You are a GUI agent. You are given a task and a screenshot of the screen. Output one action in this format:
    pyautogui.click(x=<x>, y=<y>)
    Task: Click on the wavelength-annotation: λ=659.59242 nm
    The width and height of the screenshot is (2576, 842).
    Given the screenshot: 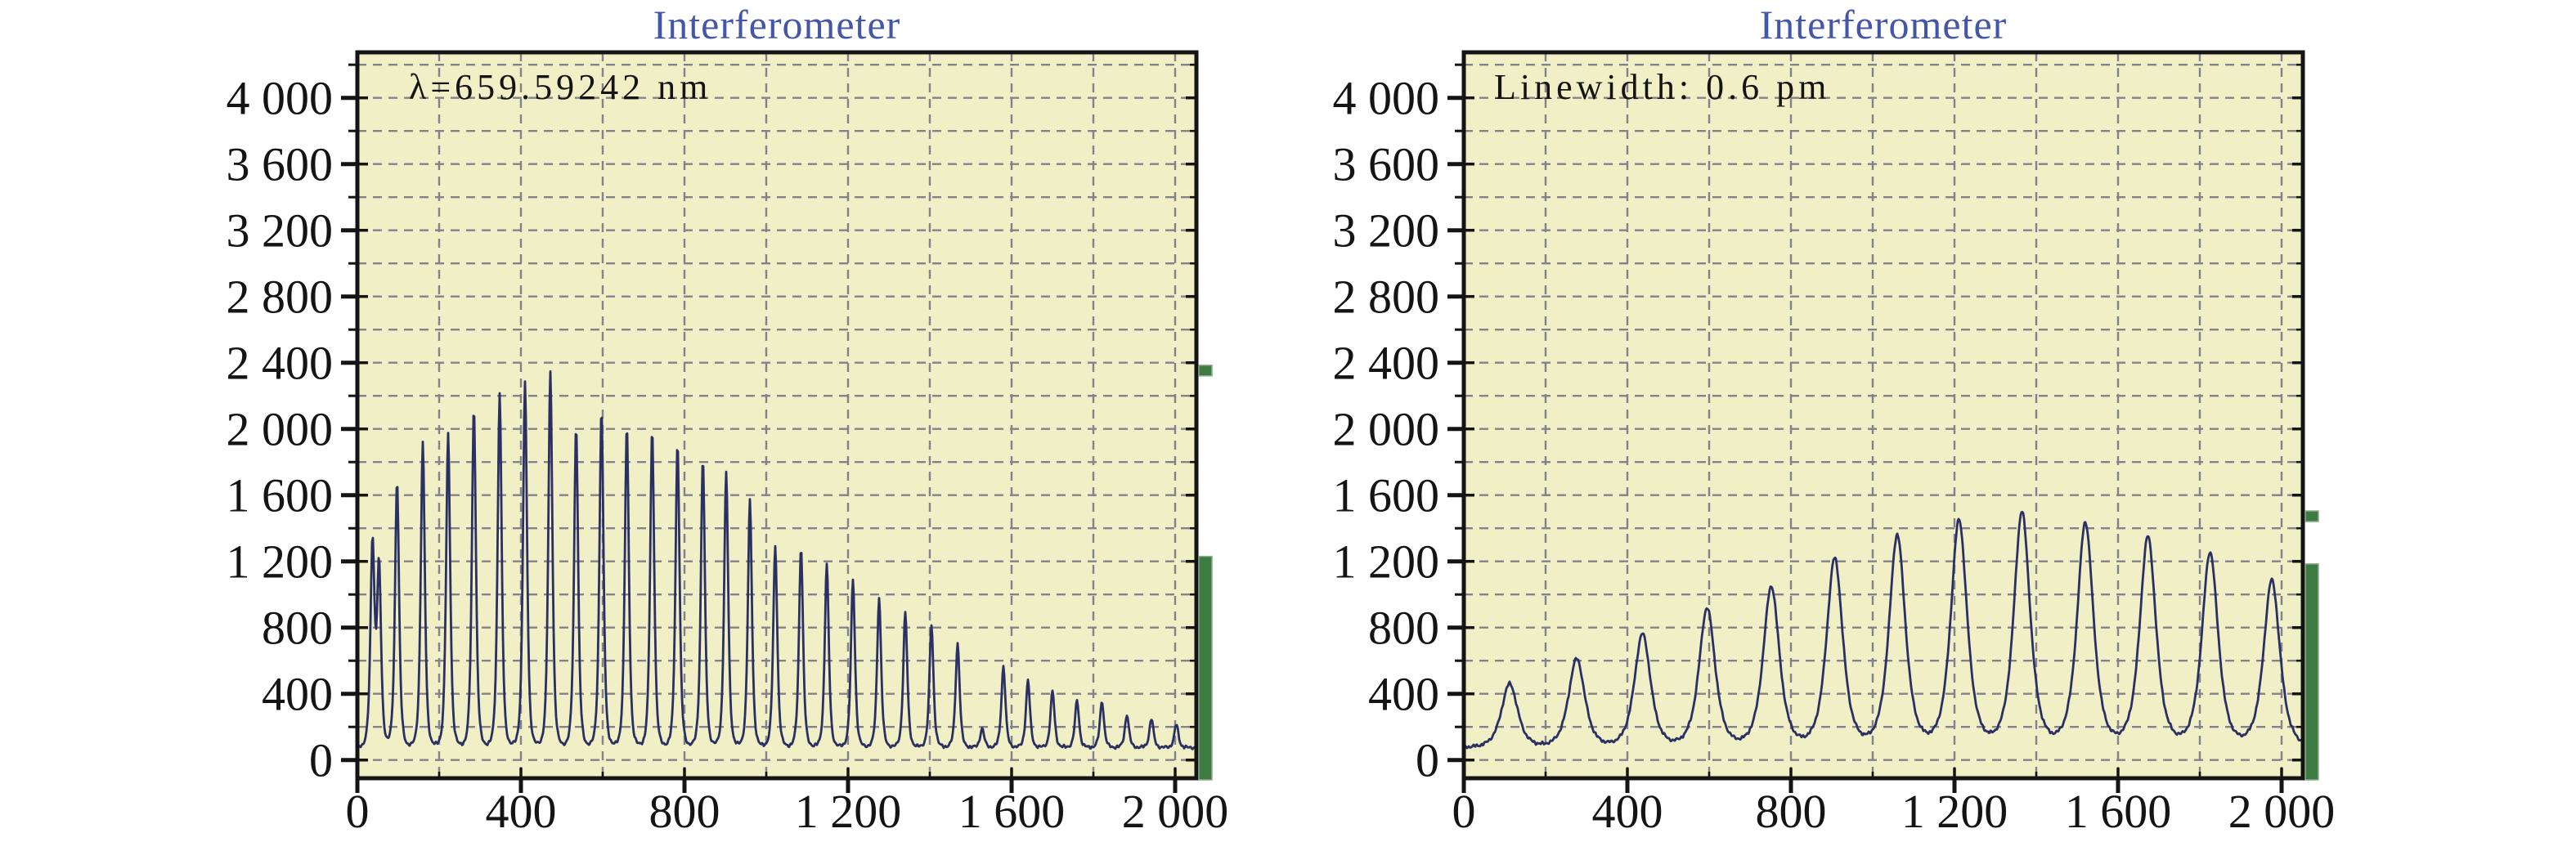 What is the action you would take?
    pyautogui.click(x=560, y=87)
    